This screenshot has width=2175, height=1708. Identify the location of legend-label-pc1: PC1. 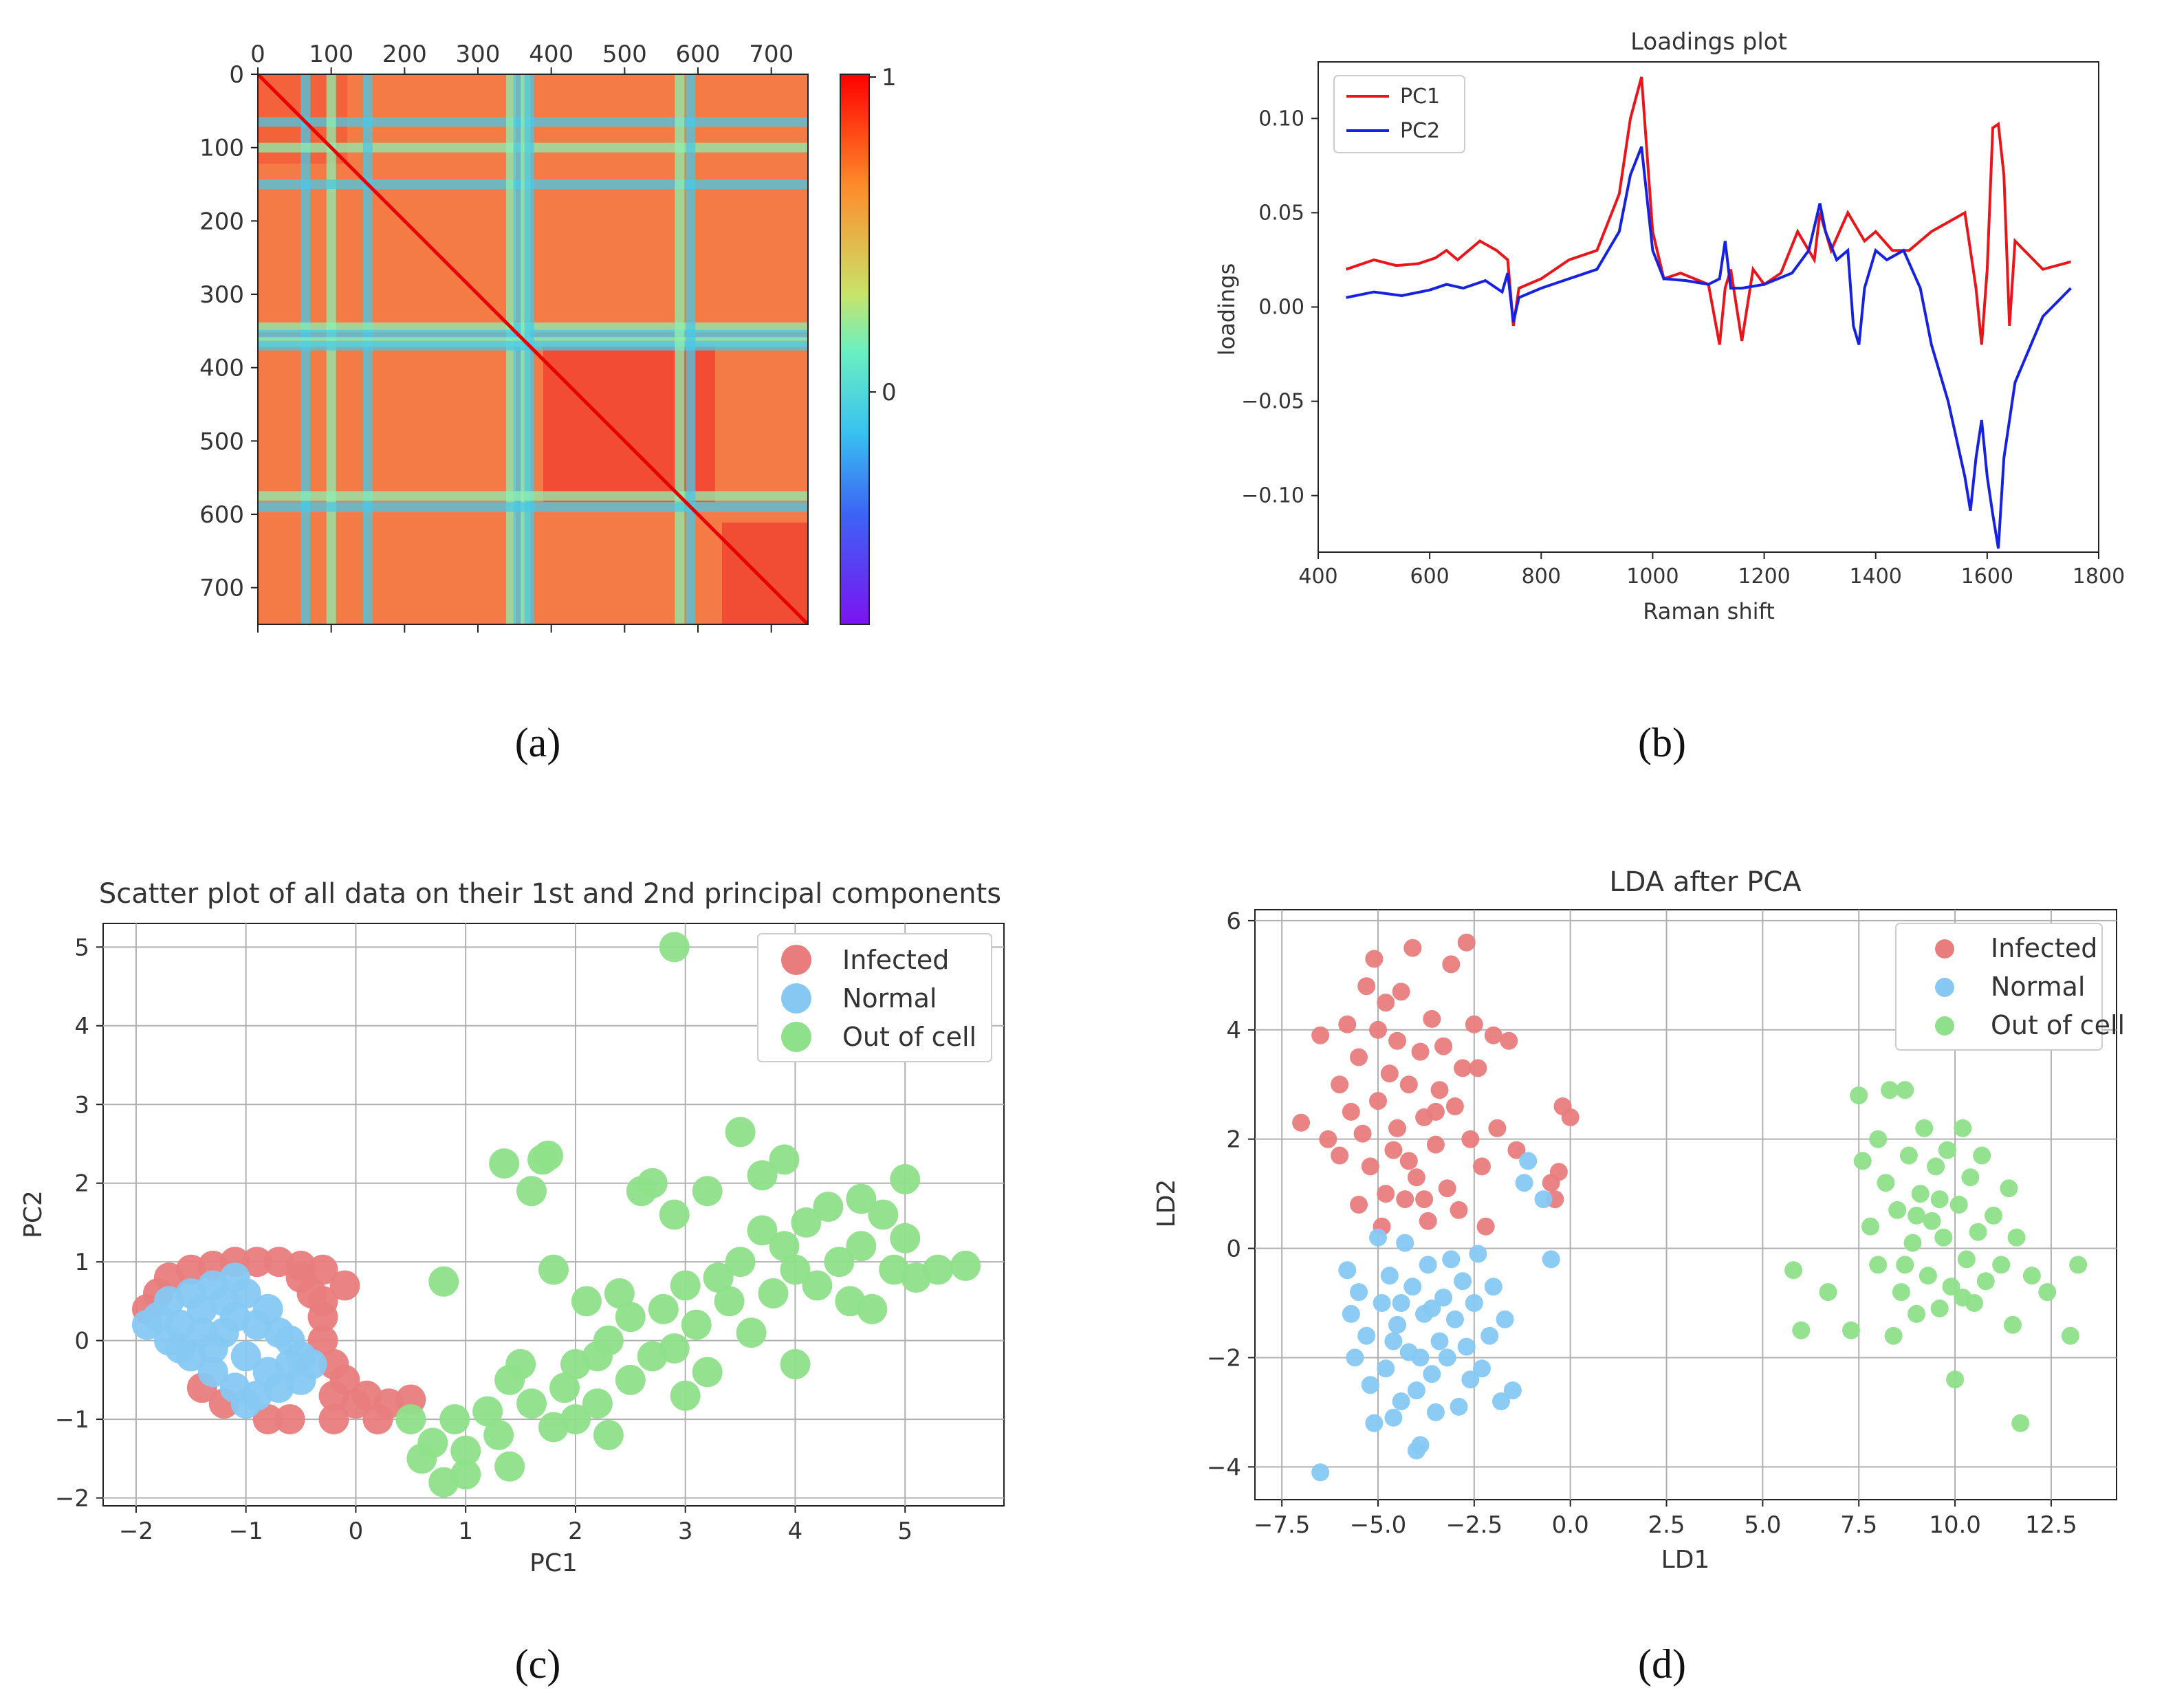
(1420, 97).